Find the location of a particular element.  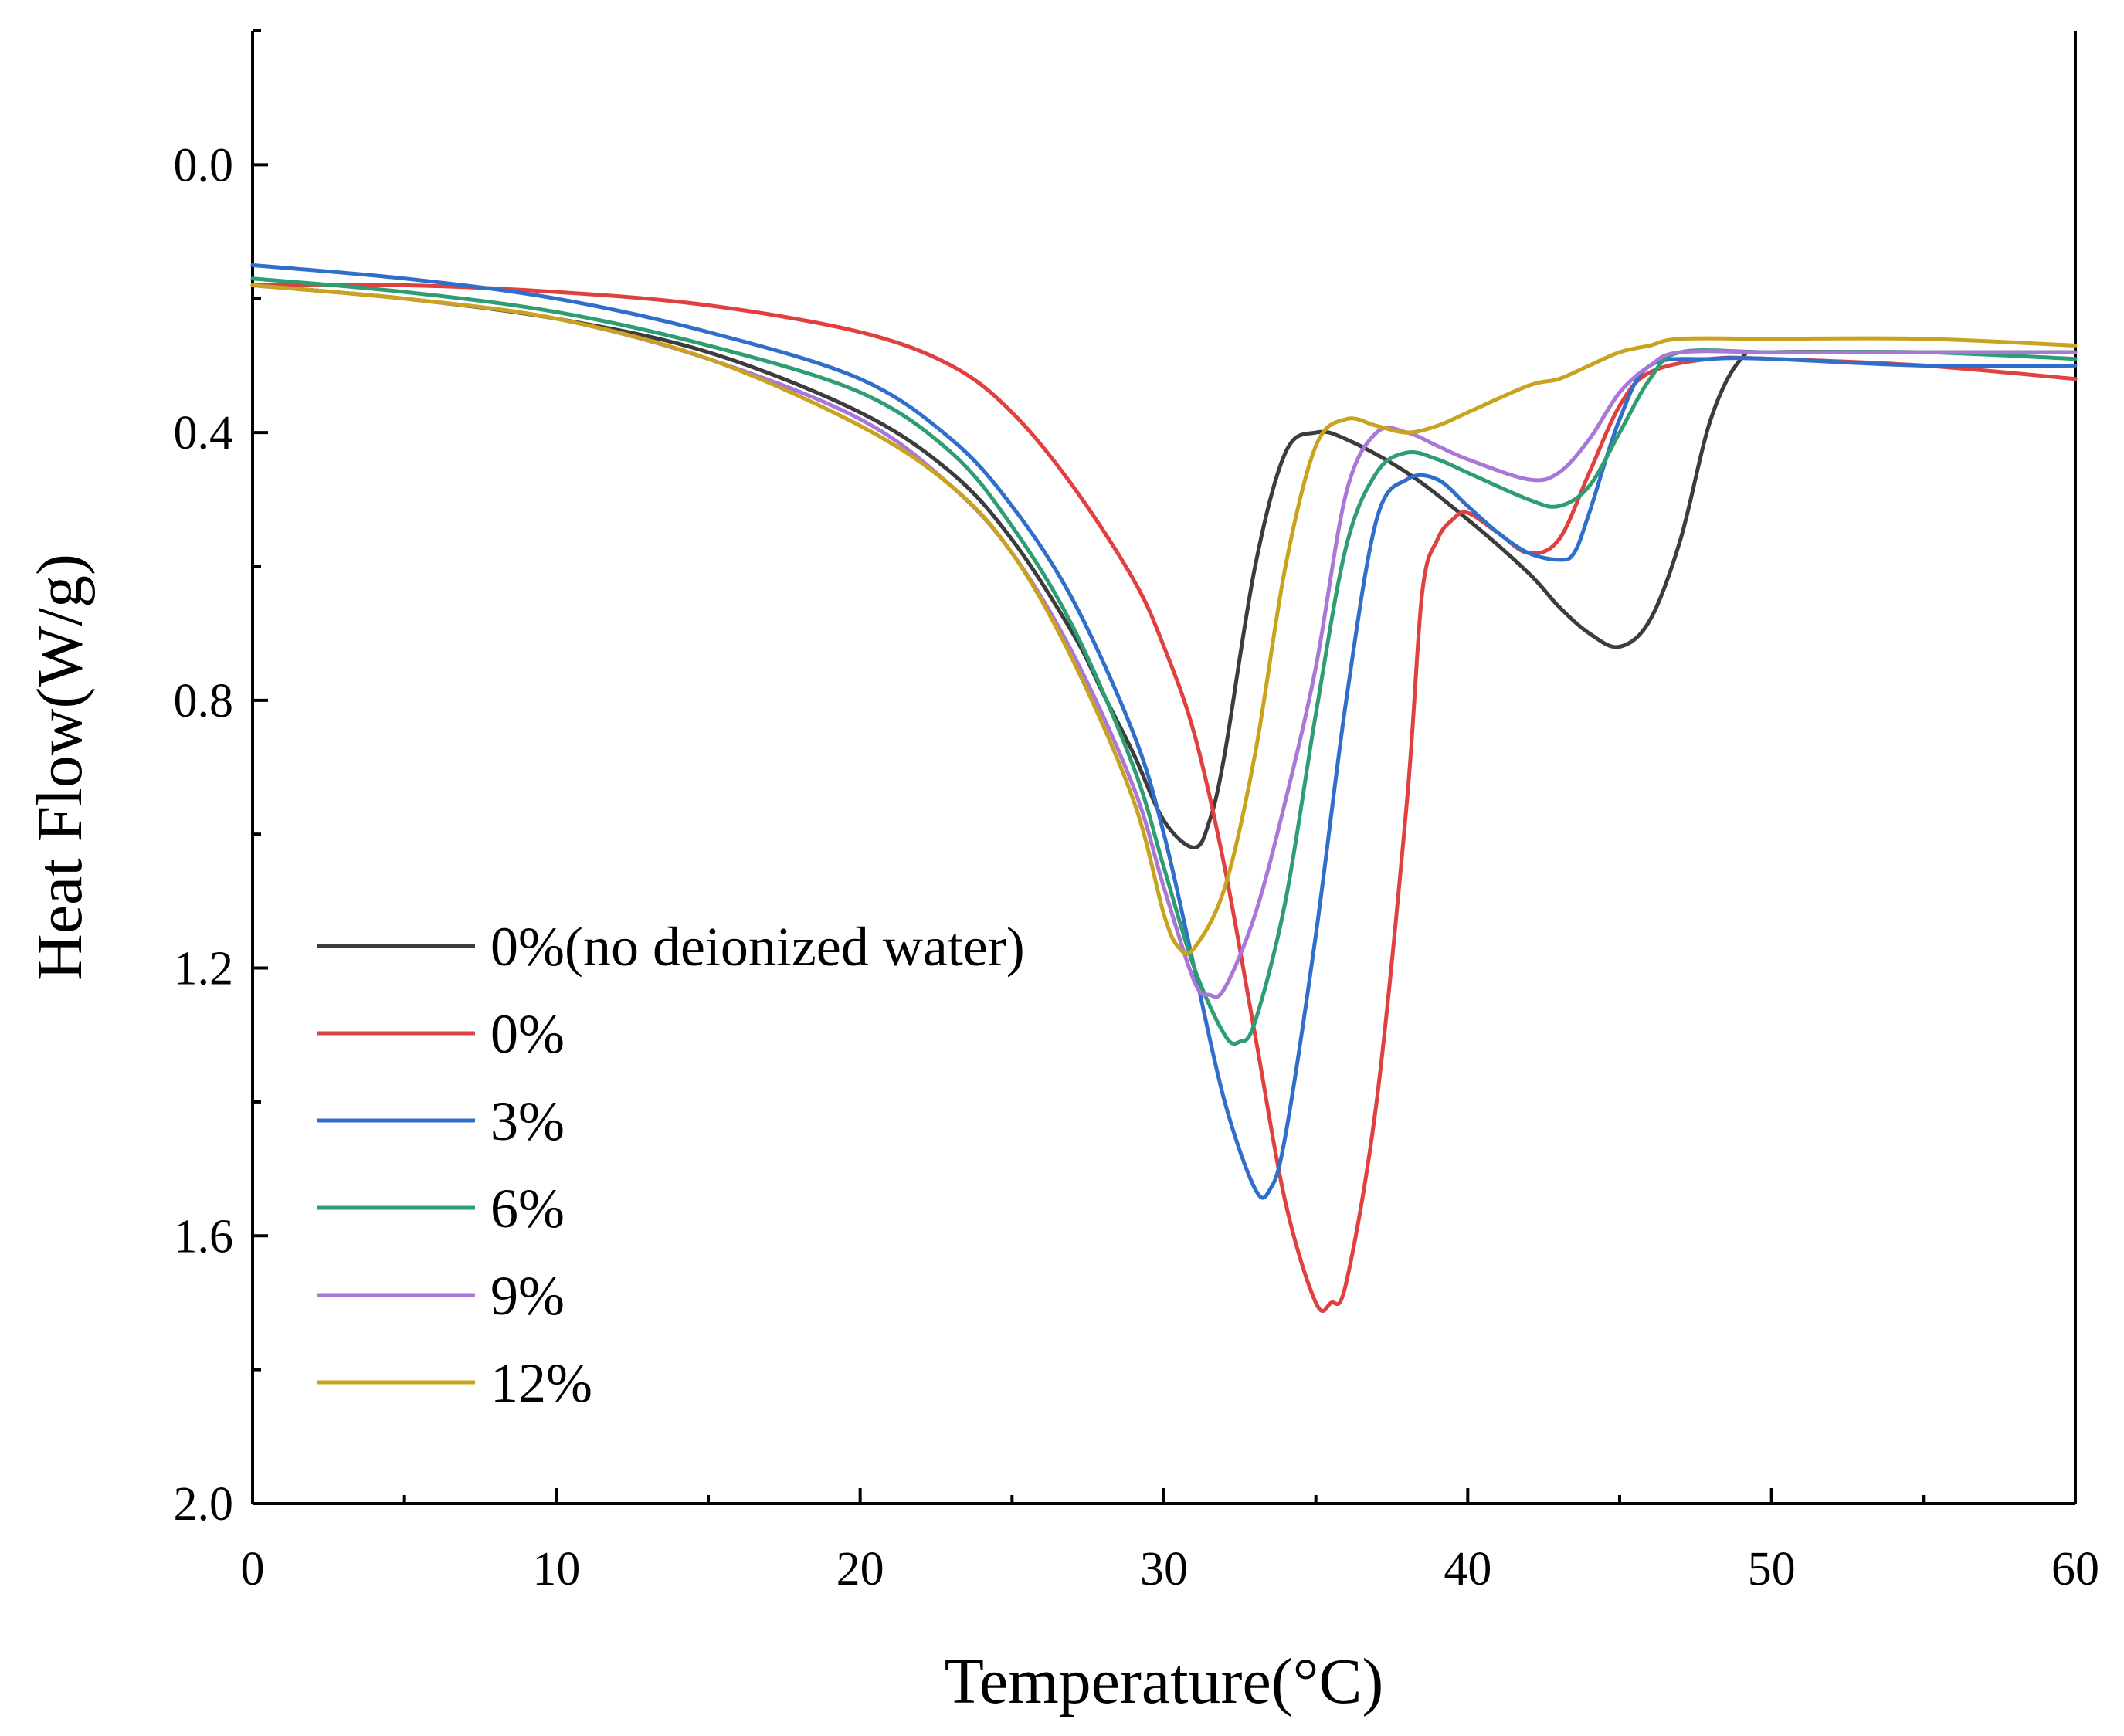

x-tick-label: 30 is located at coordinates (1164, 1569).